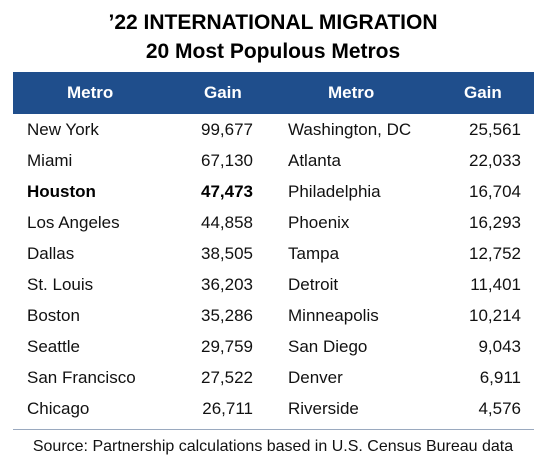  I want to click on metro-gain-left-4: 38,505, so click(227, 253).